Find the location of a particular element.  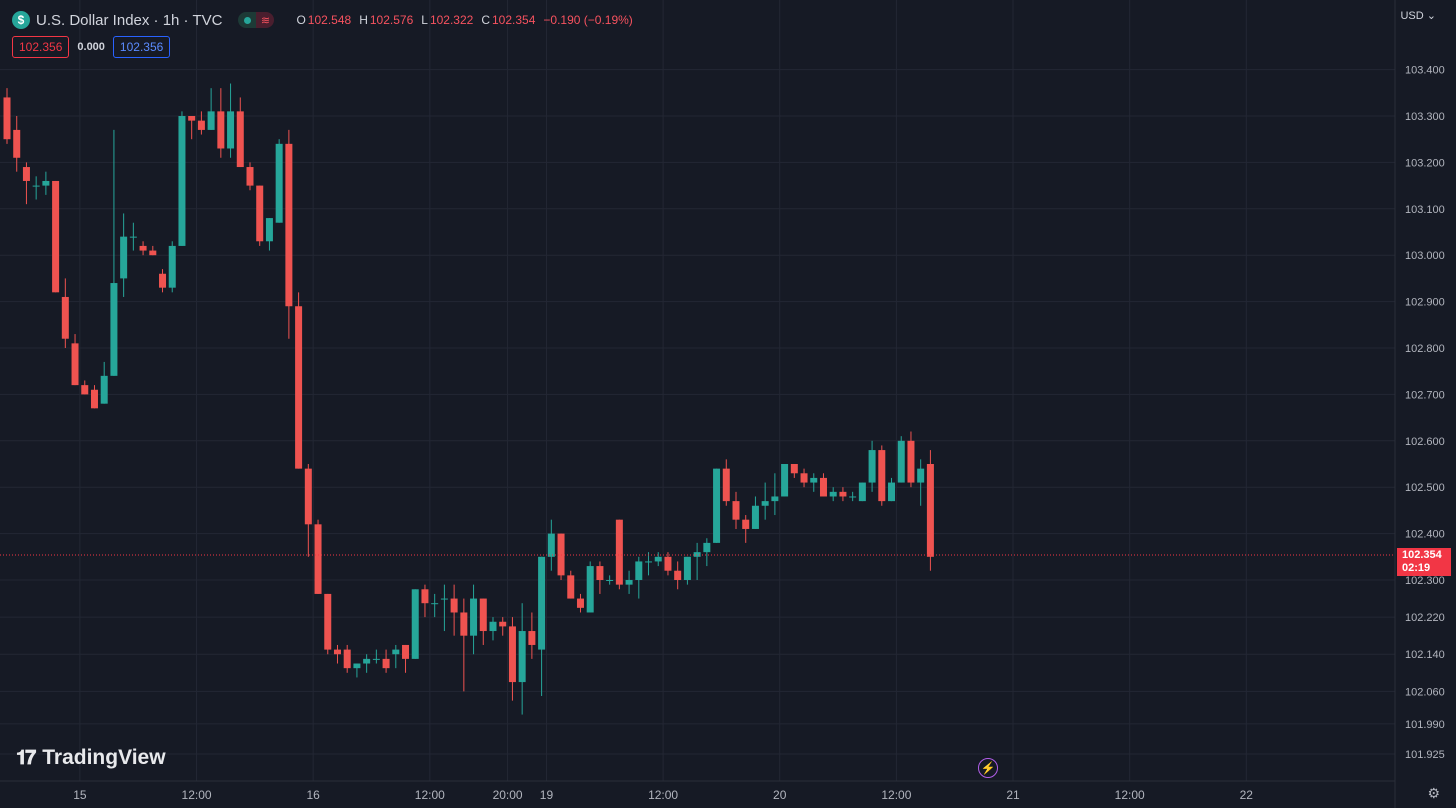

change-value: −0.190 (−0.19%) is located at coordinates (588, 20).